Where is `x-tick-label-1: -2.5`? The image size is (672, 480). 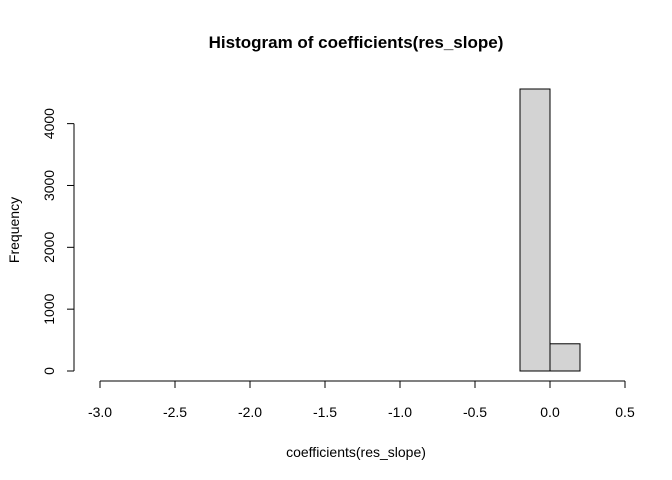 x-tick-label-1: -2.5 is located at coordinates (175, 412).